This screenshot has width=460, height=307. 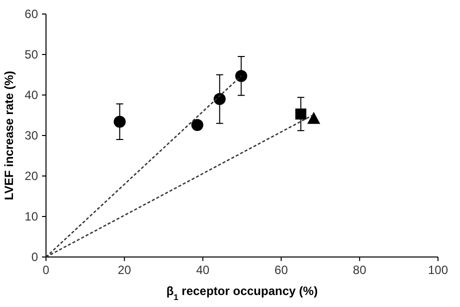 What do you see at coordinates (125, 270) in the screenshot?
I see `x-tick-label: 20` at bounding box center [125, 270].